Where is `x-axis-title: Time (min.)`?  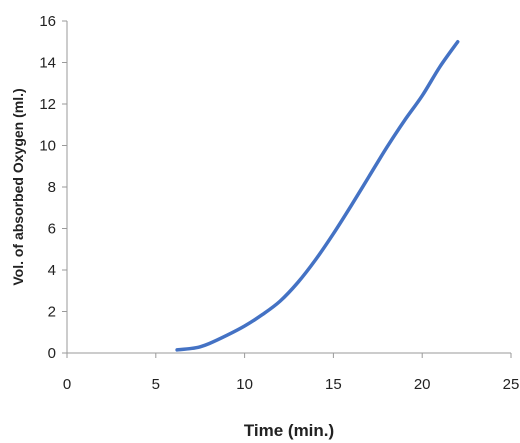 x-axis-title: Time (min.) is located at coordinates (289, 430).